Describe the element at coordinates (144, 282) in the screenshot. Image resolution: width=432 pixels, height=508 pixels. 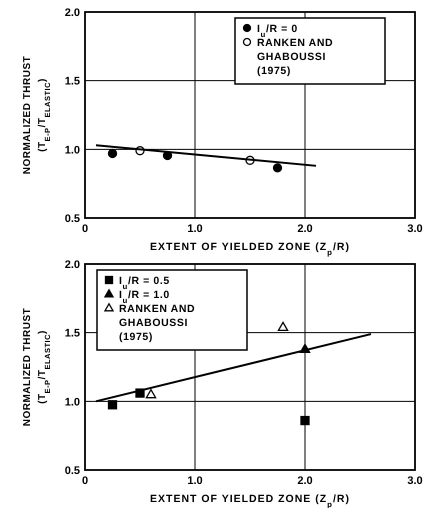
I see `legend-label: I$_{u}$/R = 0.5` at that location.